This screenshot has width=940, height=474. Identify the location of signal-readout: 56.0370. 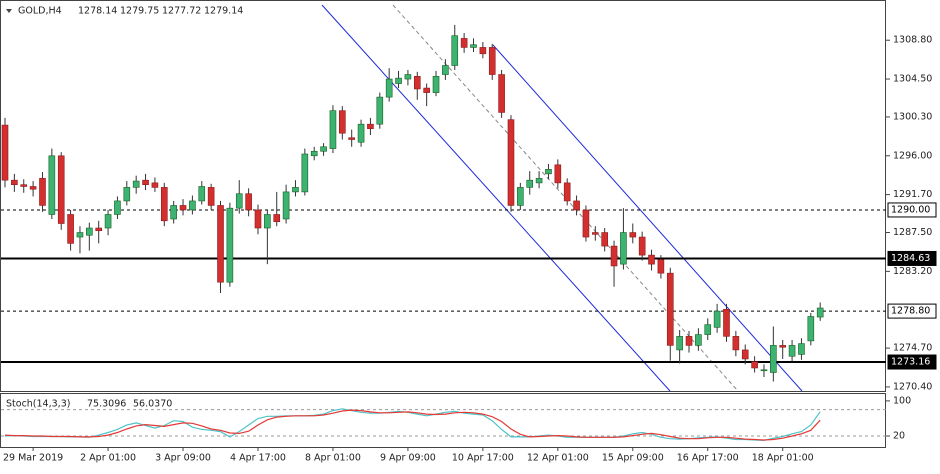
(152, 404).